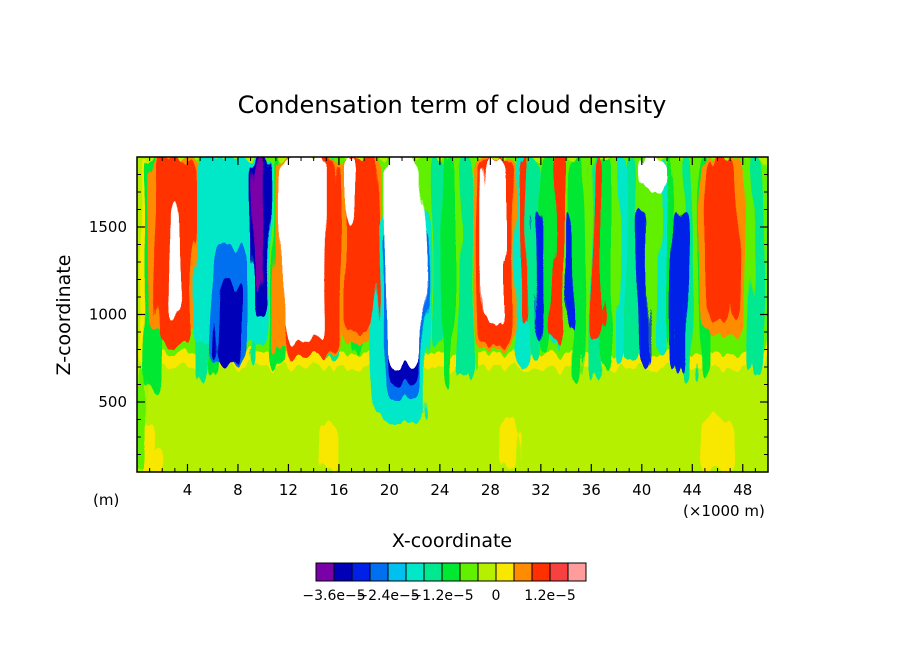 The image size is (904, 654). Describe the element at coordinates (389, 490) in the screenshot. I see `x-tick-label: 20` at that location.